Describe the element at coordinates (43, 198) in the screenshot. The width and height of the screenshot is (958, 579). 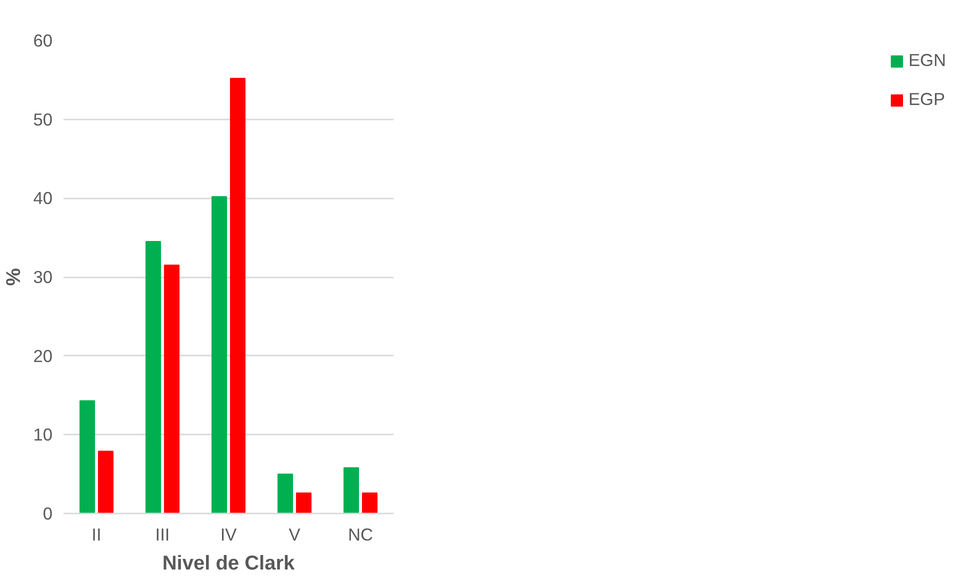
I see `y-tick-label: 40` at that location.